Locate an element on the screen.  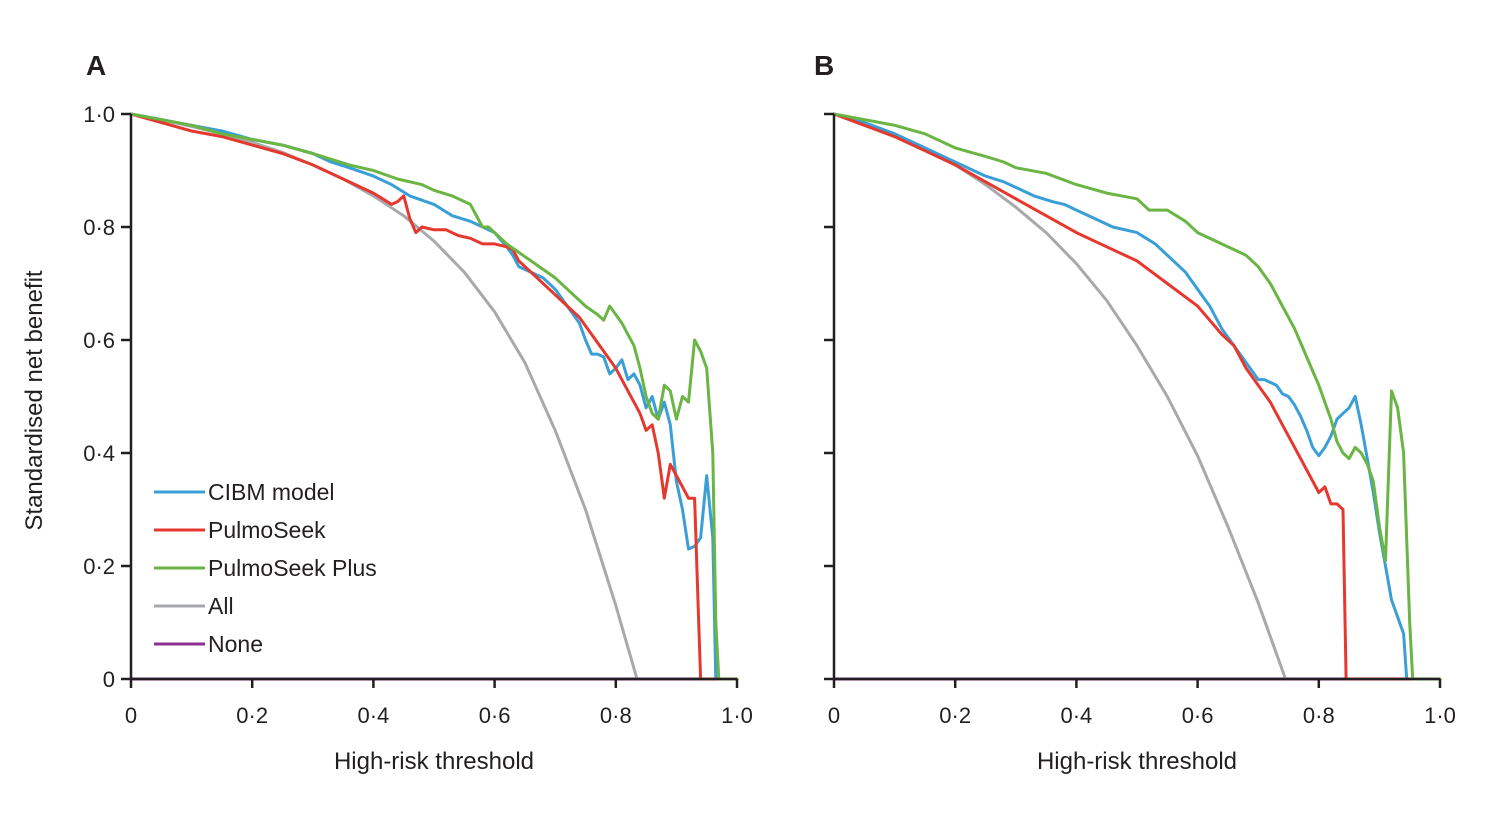
legend-label: CIBM model is located at coordinates (271, 492).